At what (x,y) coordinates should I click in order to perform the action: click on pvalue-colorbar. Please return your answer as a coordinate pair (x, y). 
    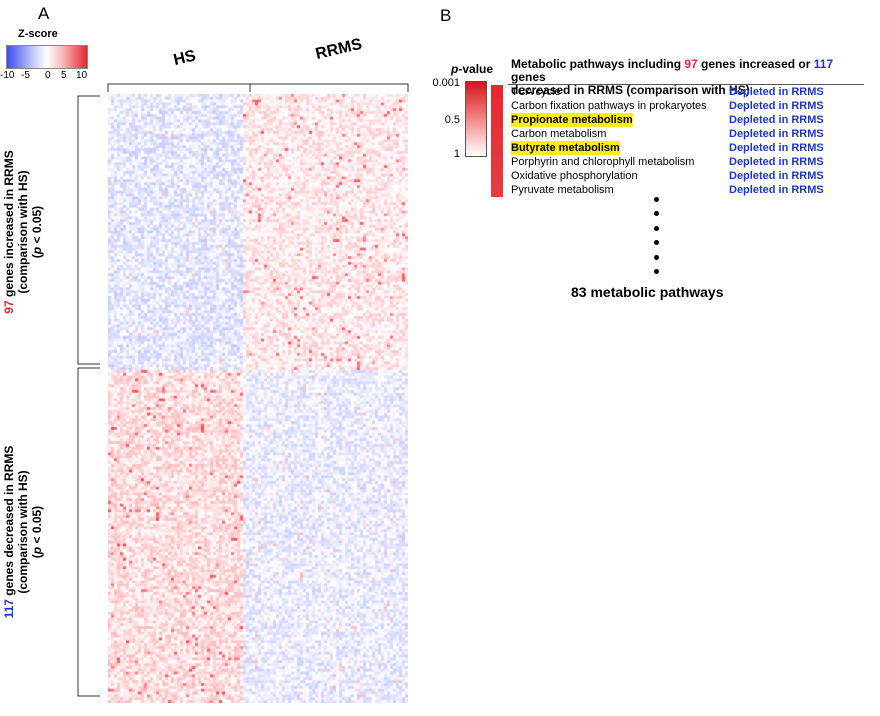
    Looking at the image, I should click on (476, 119).